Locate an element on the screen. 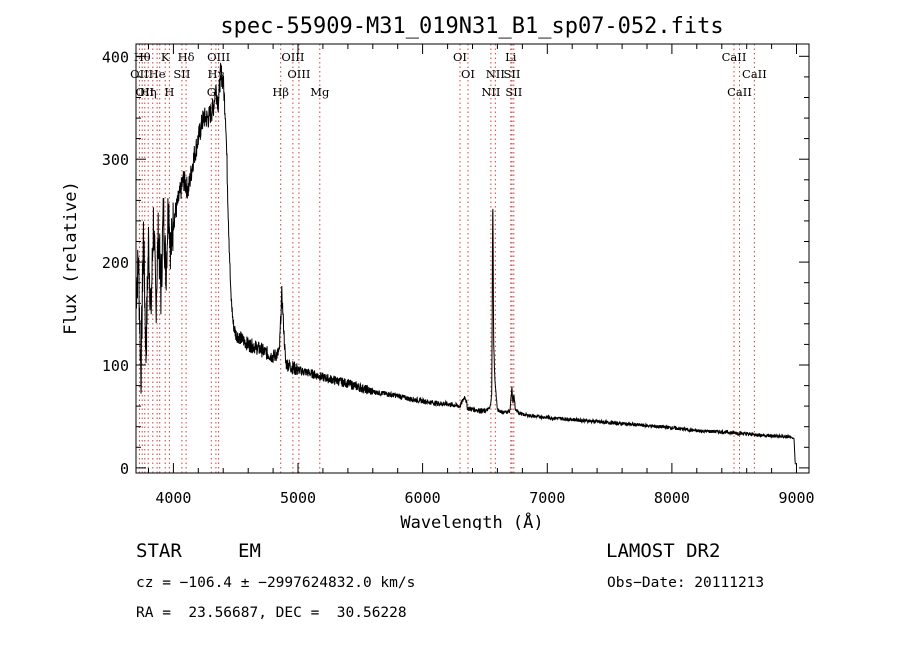 The width and height of the screenshot is (900, 650). line-label-4: OIII is located at coordinates (292, 57).